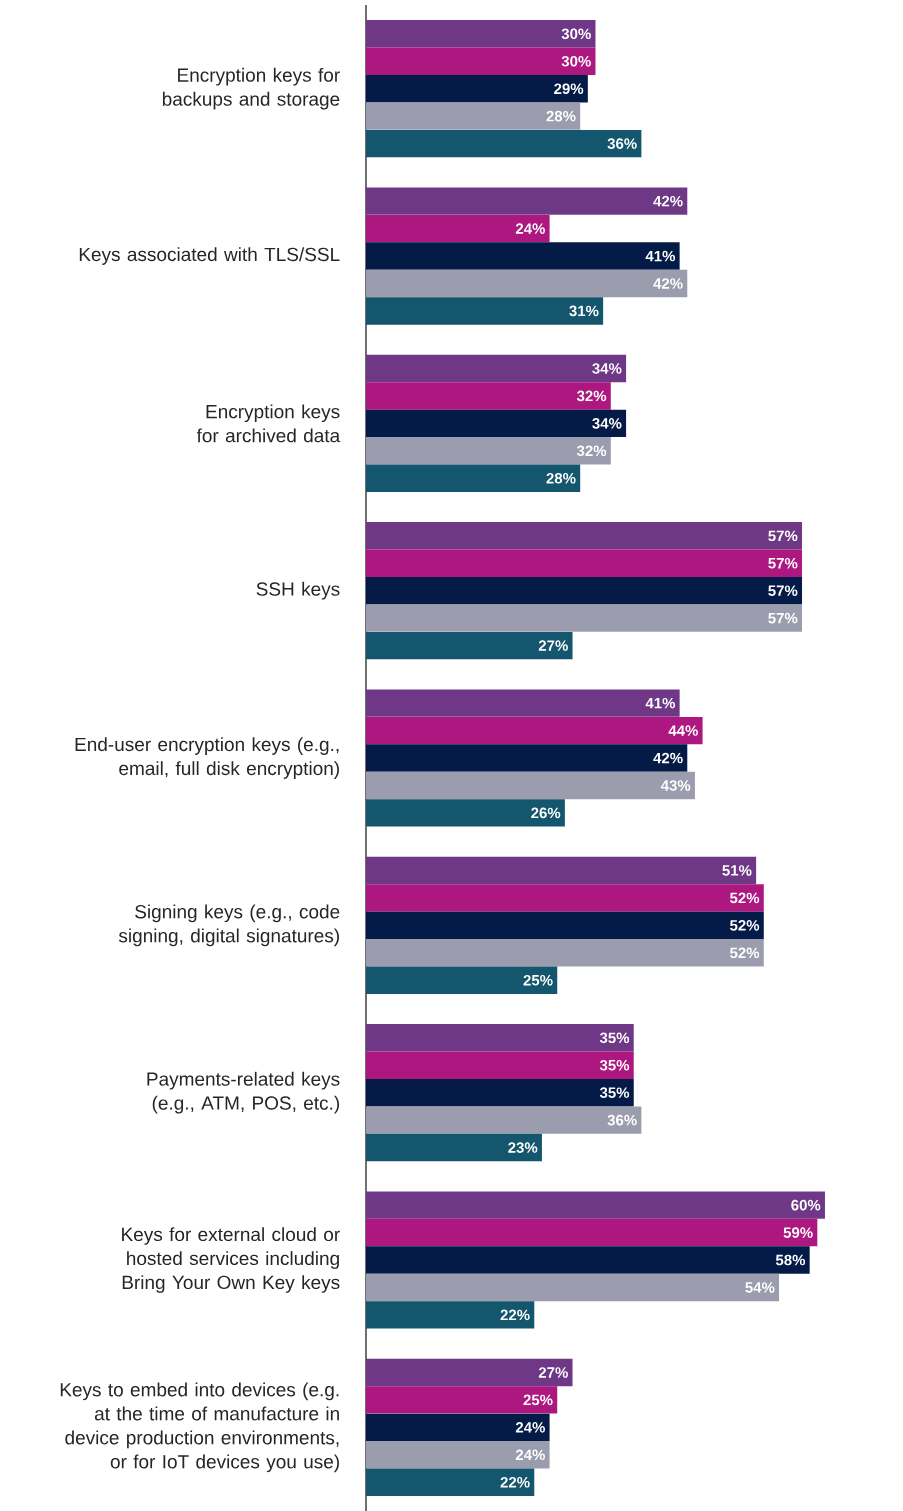 This screenshot has height=1511, width=903. I want to click on y-tick-label: Keys to embed into devices (e.g. at the time of manufacture in device production environments, or for IoT devices you use), so click(199, 1427).